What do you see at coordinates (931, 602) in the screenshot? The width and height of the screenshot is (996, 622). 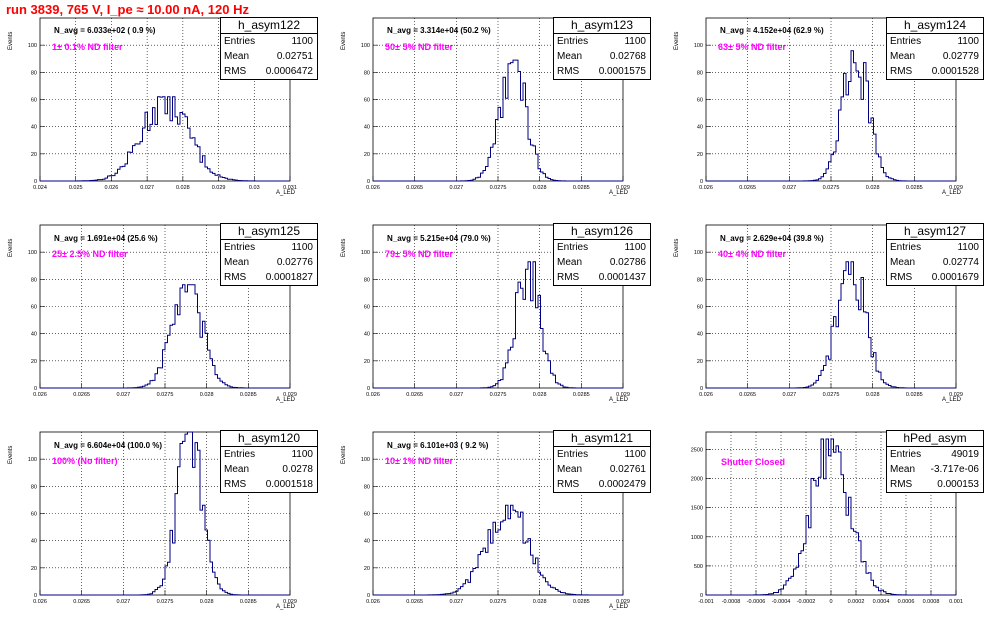 I see `x-tick-label: 0.0008` at bounding box center [931, 602].